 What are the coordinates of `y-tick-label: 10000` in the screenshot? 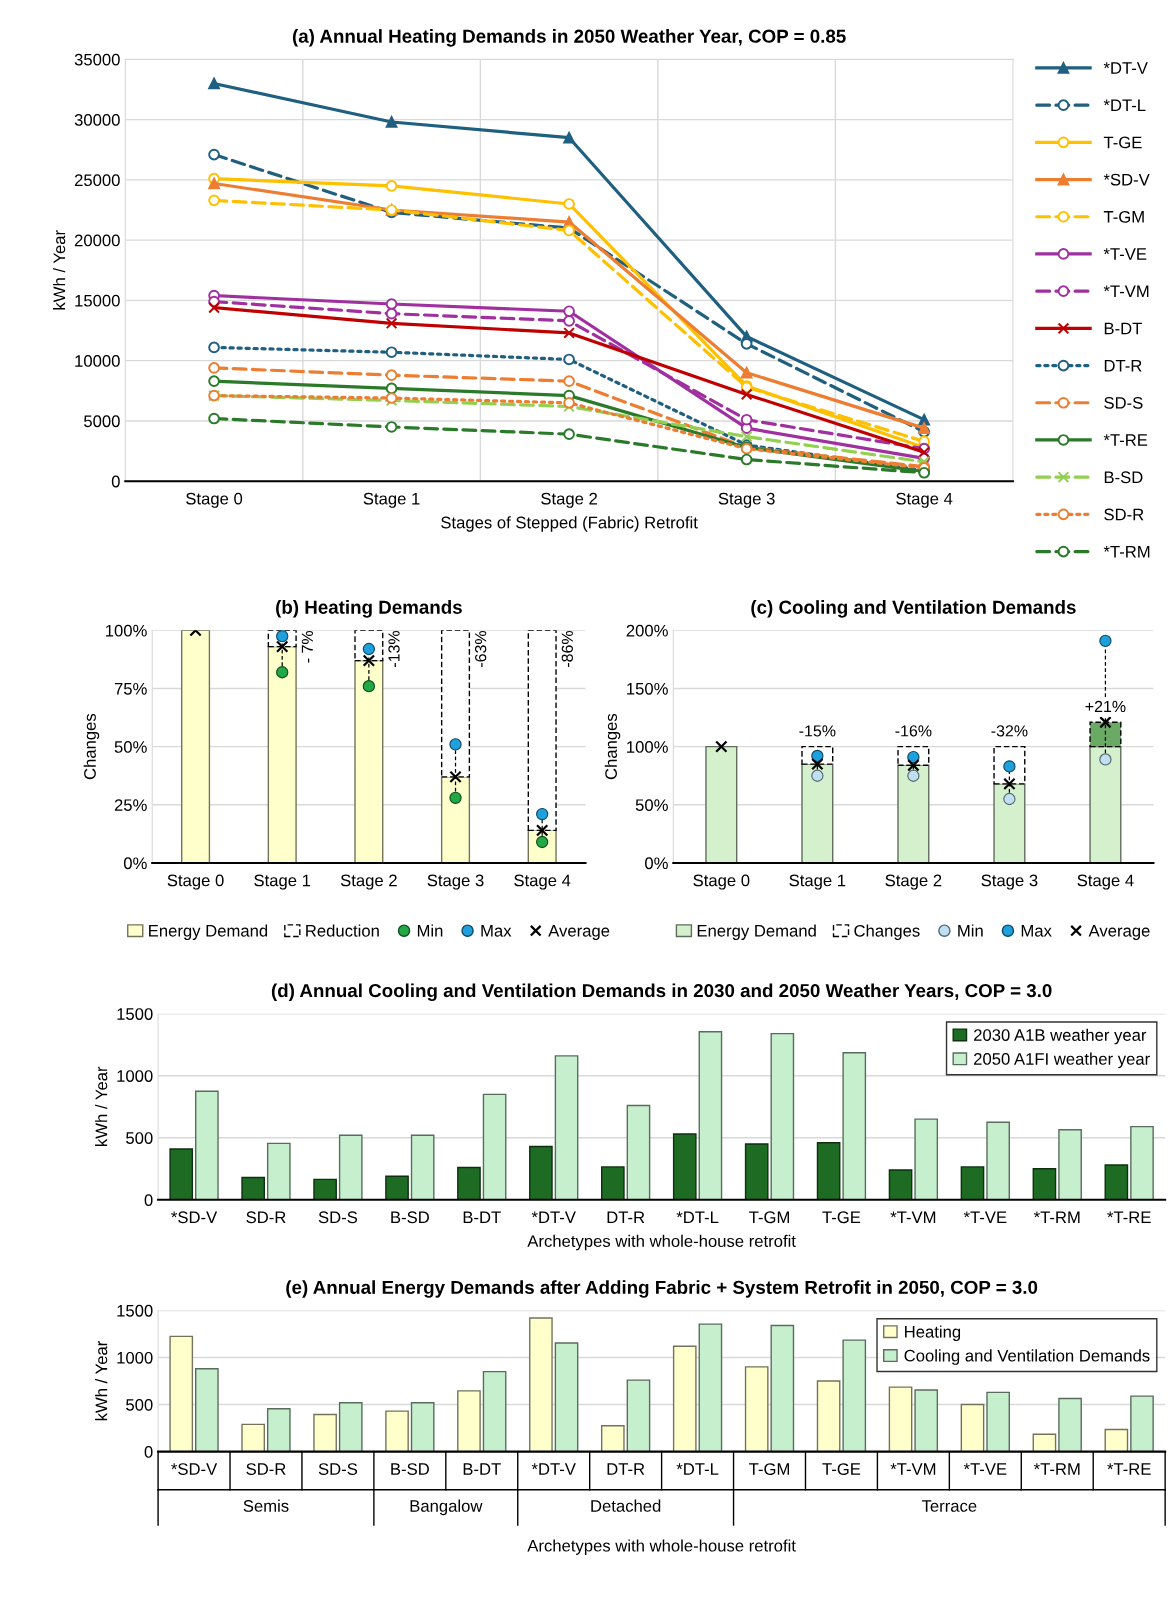 It's located at (97, 361).